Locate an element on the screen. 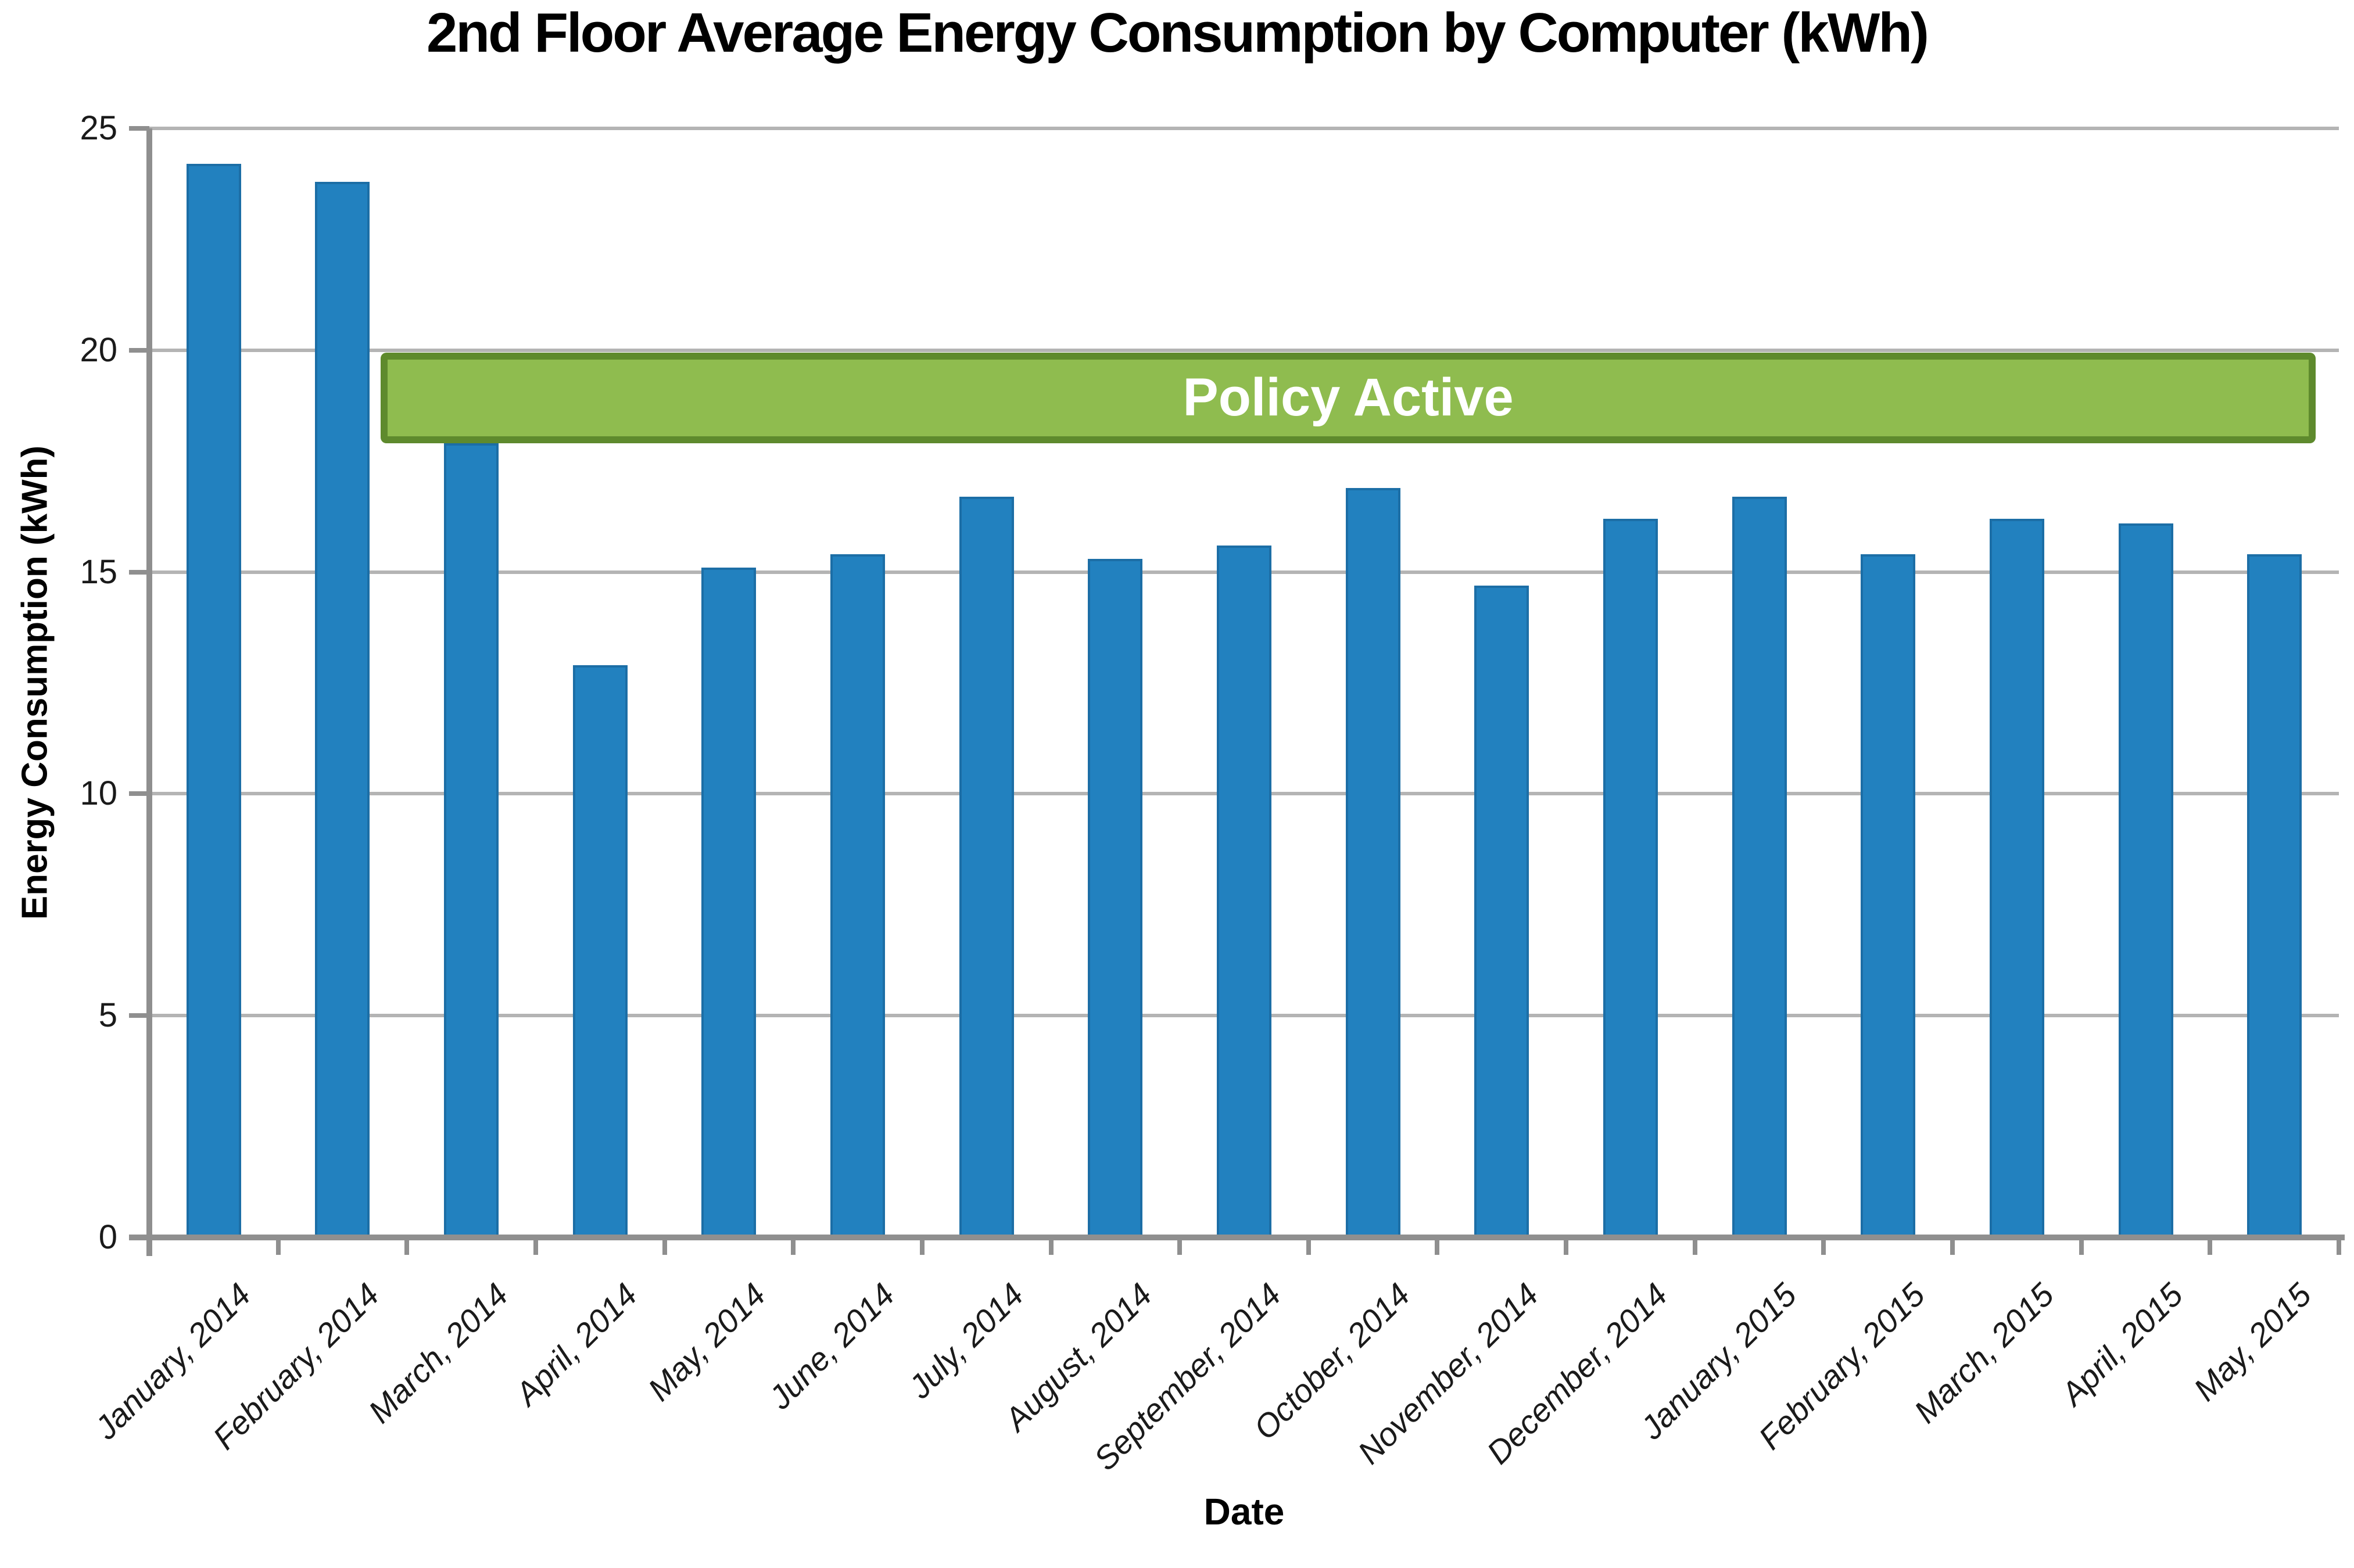 The height and width of the screenshot is (1568, 2354). x-axis-title: Date is located at coordinates (1244, 1512).